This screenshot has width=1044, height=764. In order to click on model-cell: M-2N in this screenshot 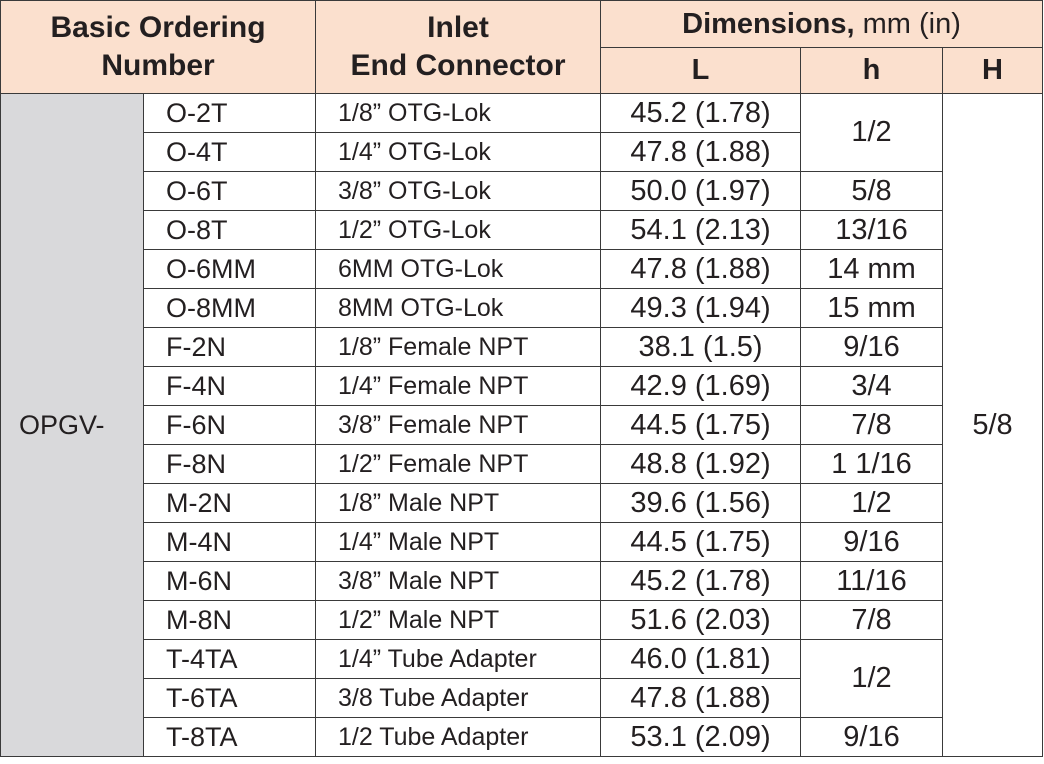, I will do `click(229, 503)`.